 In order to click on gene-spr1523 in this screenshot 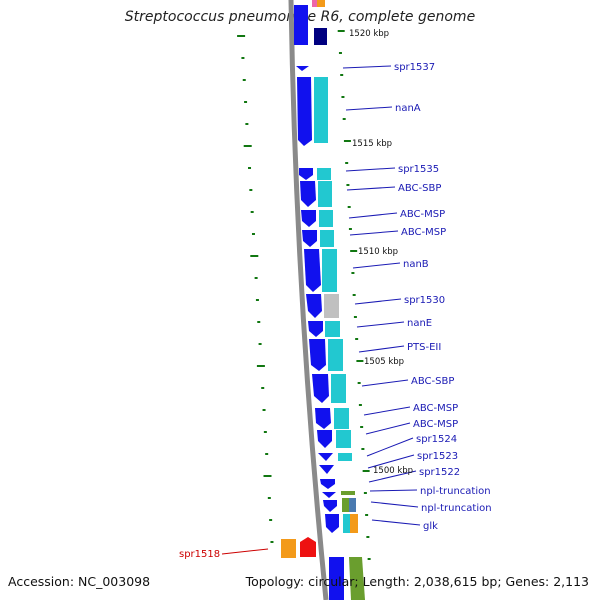, I will do `click(326, 469)`.